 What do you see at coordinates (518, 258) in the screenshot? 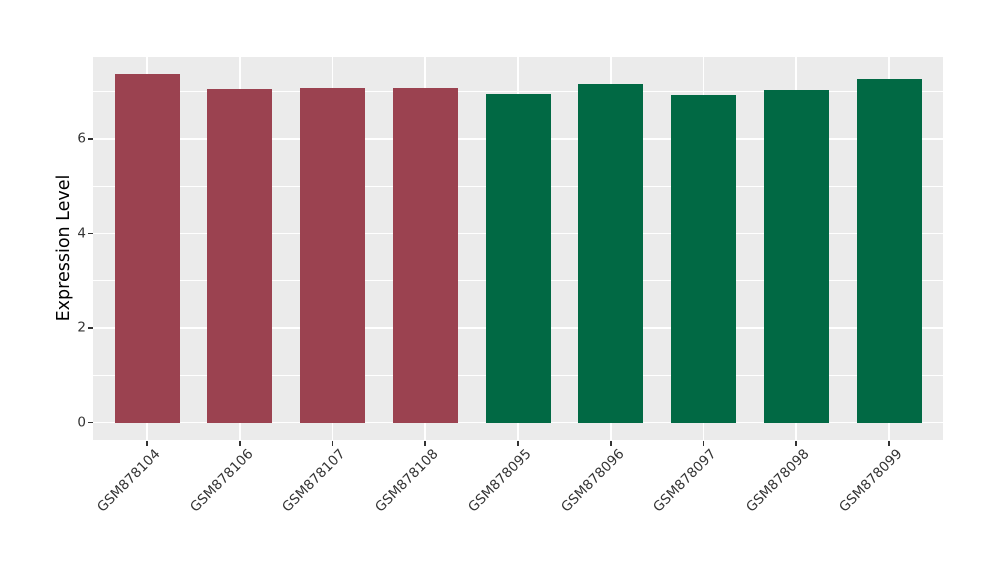
I see `bar-GSM878095` at bounding box center [518, 258].